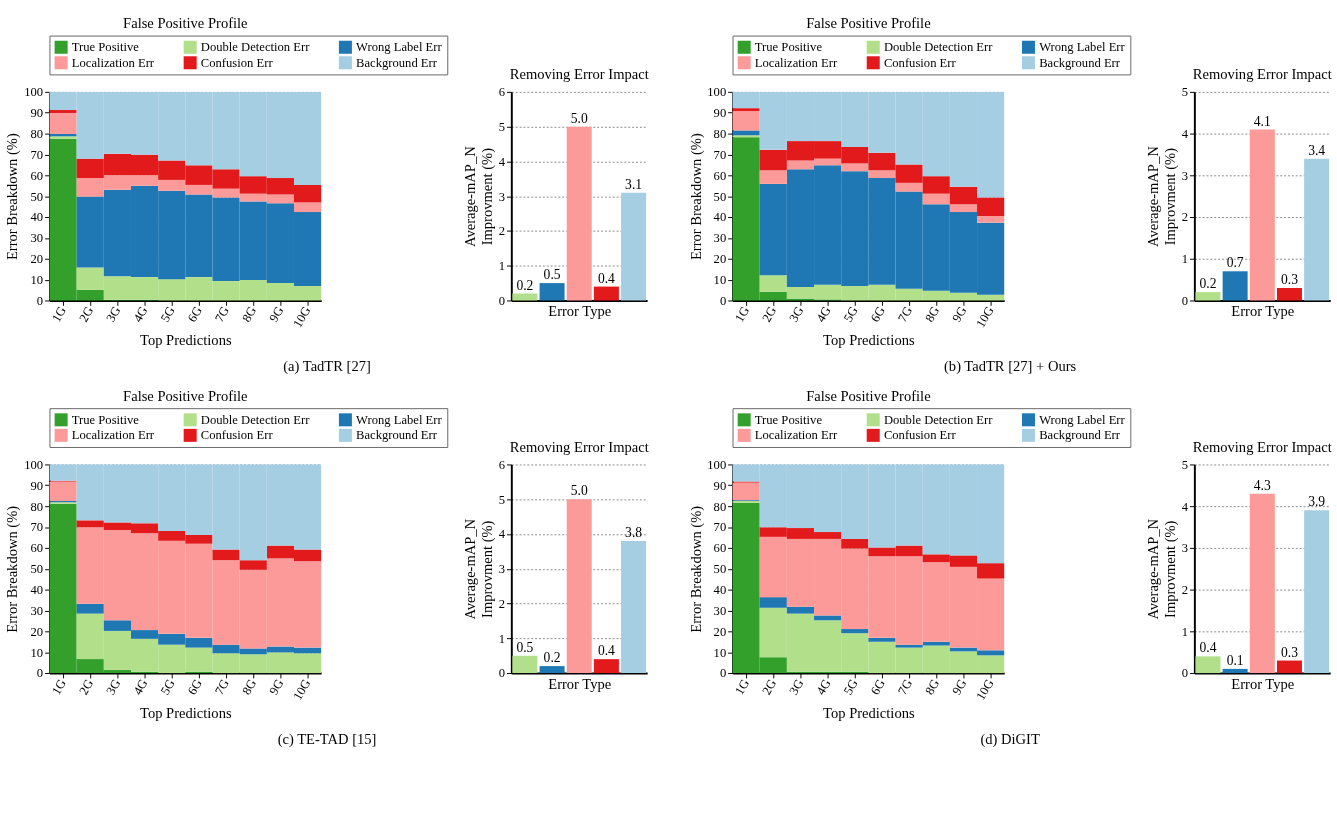 The width and height of the screenshot is (1337, 836). What do you see at coordinates (37, 279) in the screenshot?
I see `y-tick-label: 10` at bounding box center [37, 279].